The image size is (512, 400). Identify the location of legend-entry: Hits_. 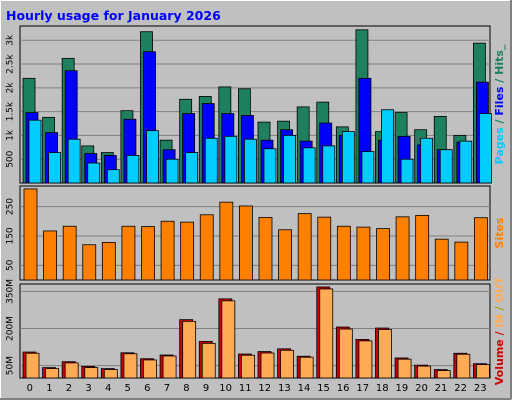
(499, 59).